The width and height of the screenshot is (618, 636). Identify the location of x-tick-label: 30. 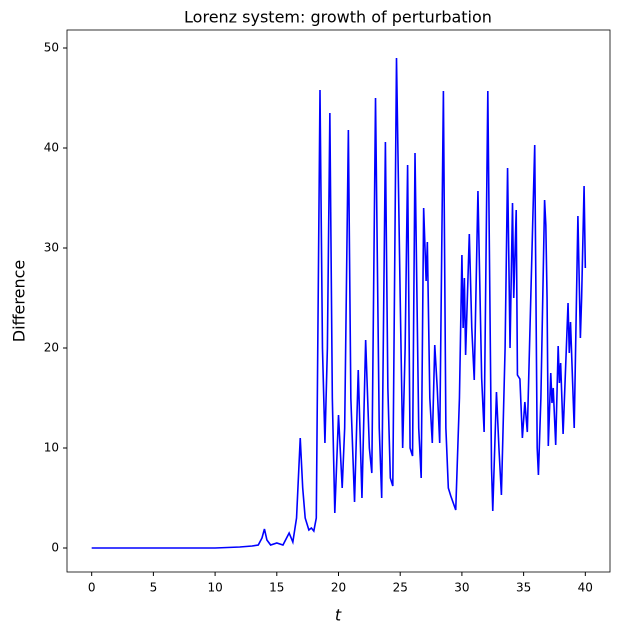
(461, 588).